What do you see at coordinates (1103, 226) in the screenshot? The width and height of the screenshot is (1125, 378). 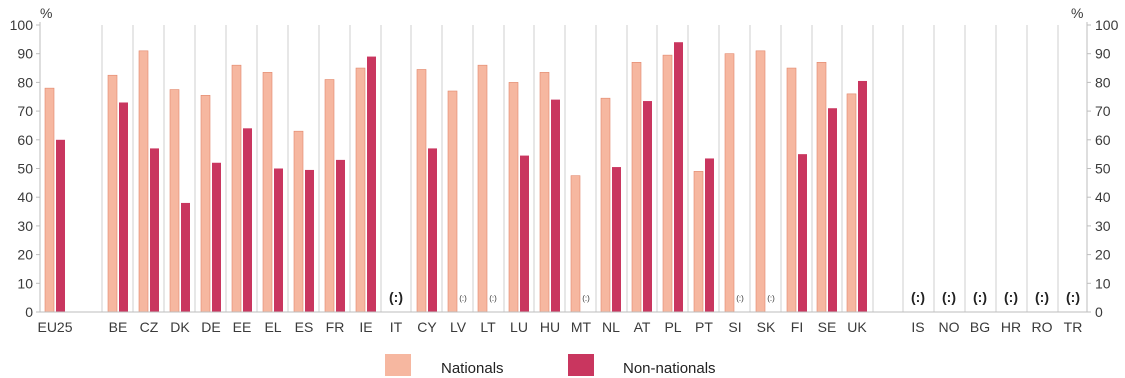 I see `y-tick-label-right: 30` at bounding box center [1103, 226].